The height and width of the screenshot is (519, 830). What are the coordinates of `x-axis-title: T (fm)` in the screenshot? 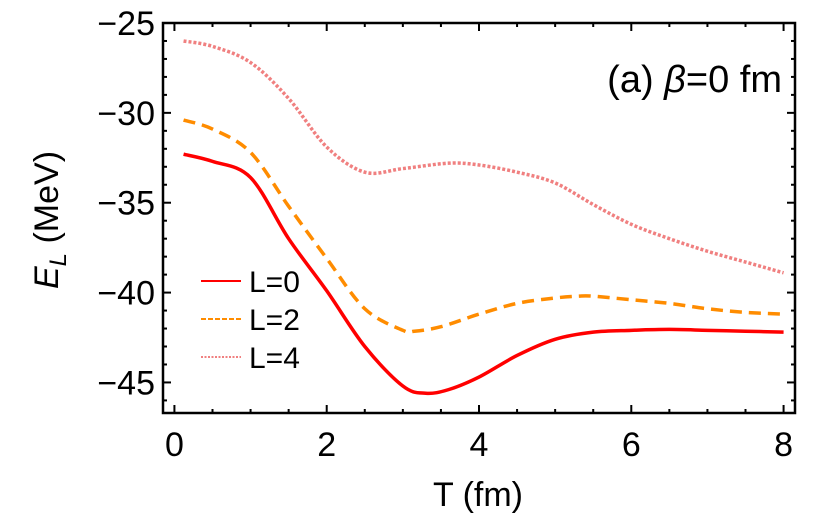 It's located at (478, 495).